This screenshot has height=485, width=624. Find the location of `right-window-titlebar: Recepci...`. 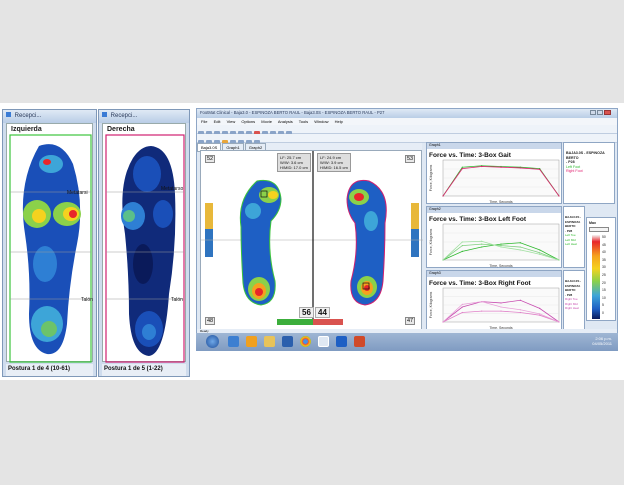

right-window-titlebar: Recepci... is located at coordinates (144, 116).